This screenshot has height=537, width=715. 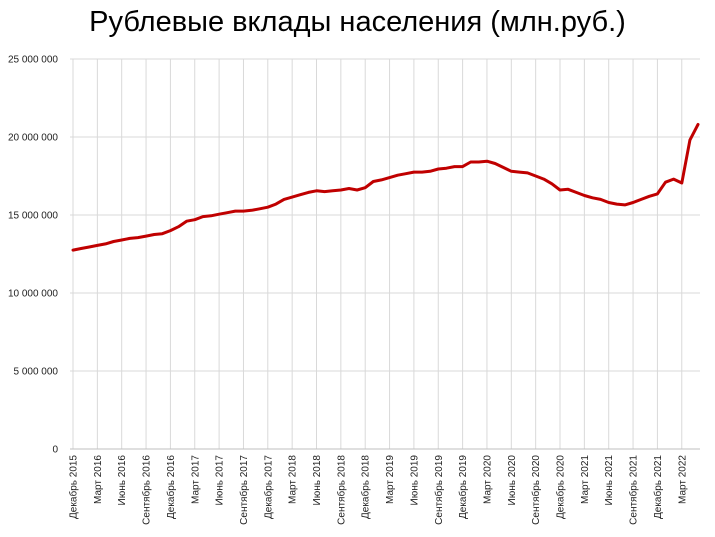 What do you see at coordinates (171, 487) in the screenshot?
I see `x-tick-label: Декабрь 2016` at bounding box center [171, 487].